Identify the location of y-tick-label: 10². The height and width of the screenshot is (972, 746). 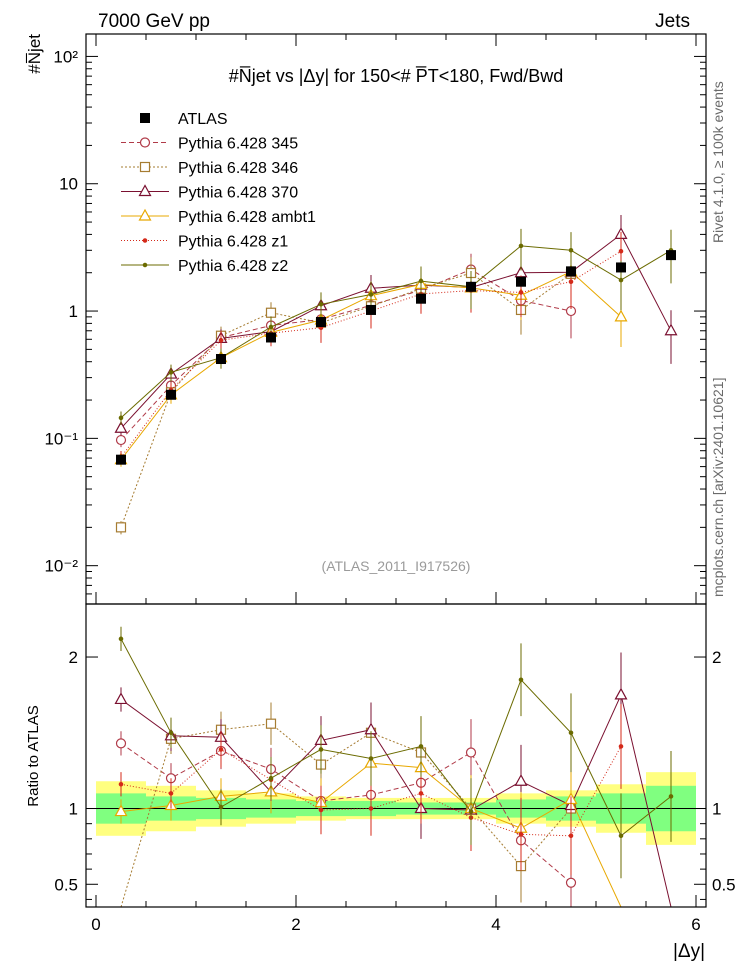
(65, 56).